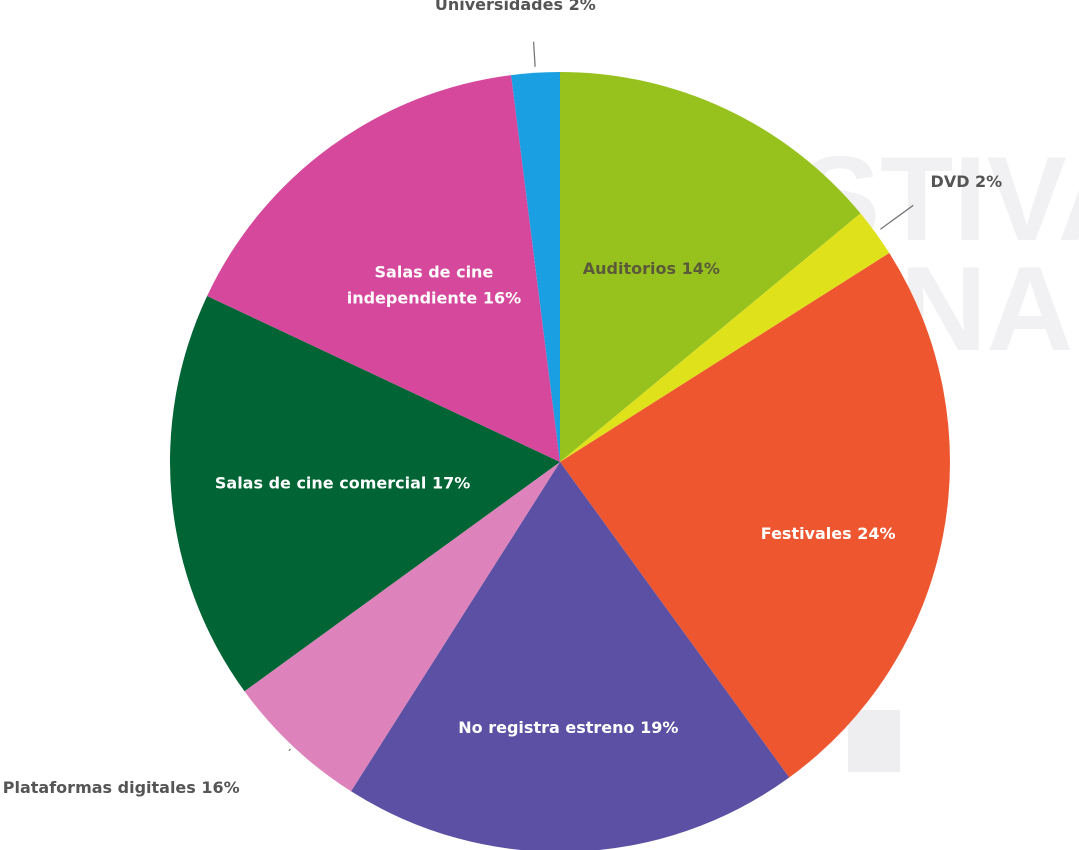 The width and height of the screenshot is (1079, 850). What do you see at coordinates (568, 727) in the screenshot?
I see `slice-label-3: No registra estreno 19%` at bounding box center [568, 727].